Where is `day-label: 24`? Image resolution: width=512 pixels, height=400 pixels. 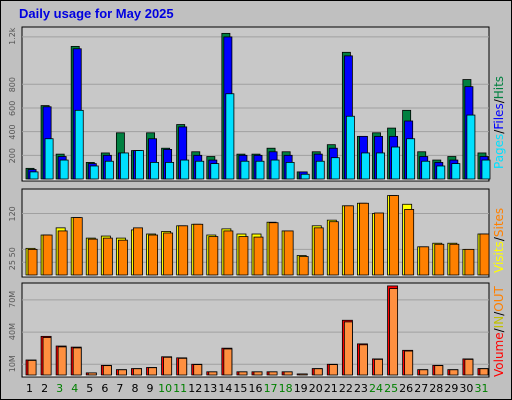
day-label: 24 is located at coordinates (376, 388).